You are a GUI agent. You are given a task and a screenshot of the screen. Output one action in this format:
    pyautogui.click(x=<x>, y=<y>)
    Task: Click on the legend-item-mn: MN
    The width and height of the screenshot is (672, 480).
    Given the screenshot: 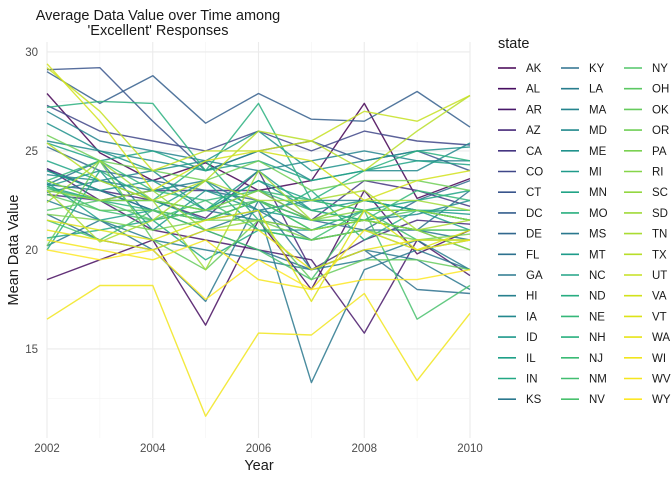 What is the action you would take?
    pyautogui.click(x=584, y=193)
    